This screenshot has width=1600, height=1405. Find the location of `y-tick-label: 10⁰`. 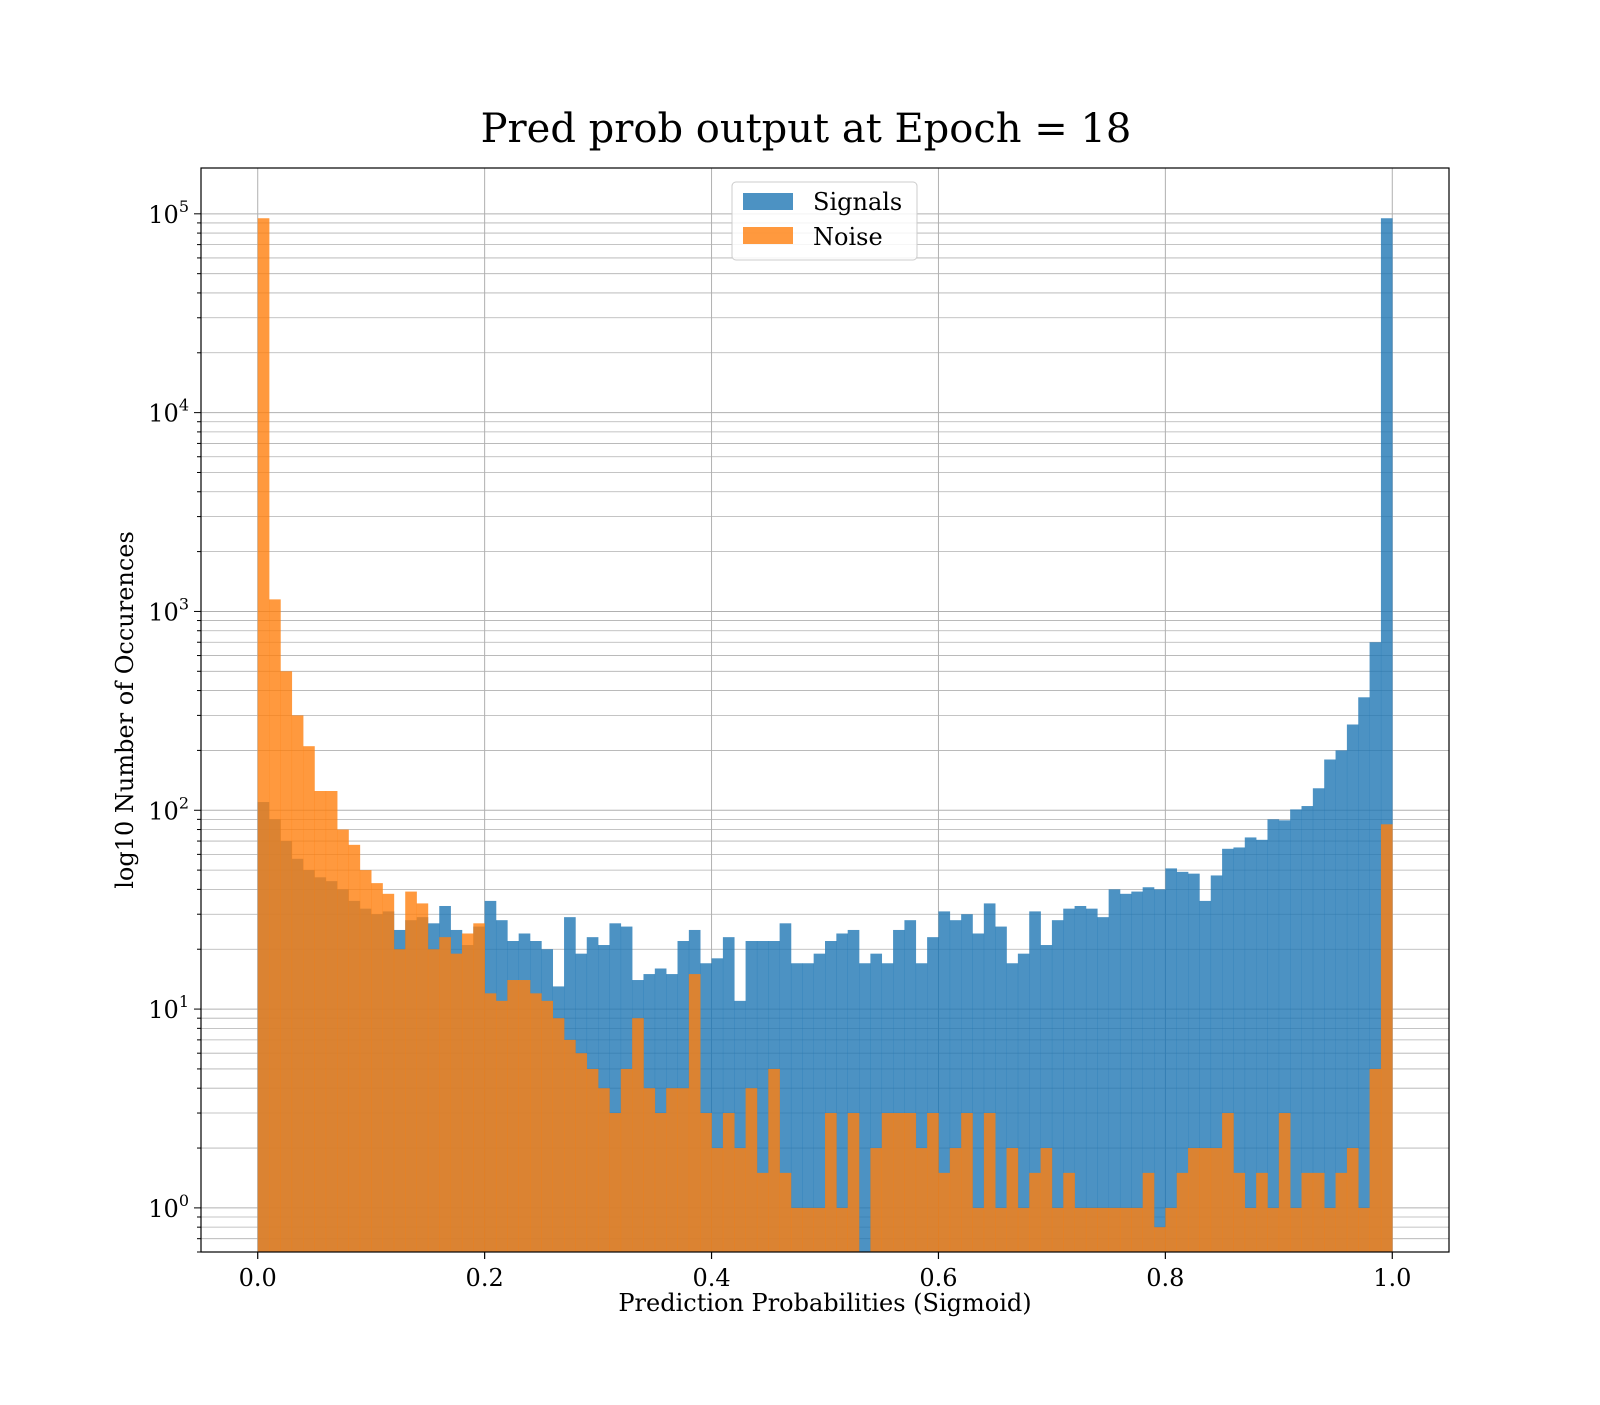

y-tick-label: 10⁰ is located at coordinates (168, 1207).